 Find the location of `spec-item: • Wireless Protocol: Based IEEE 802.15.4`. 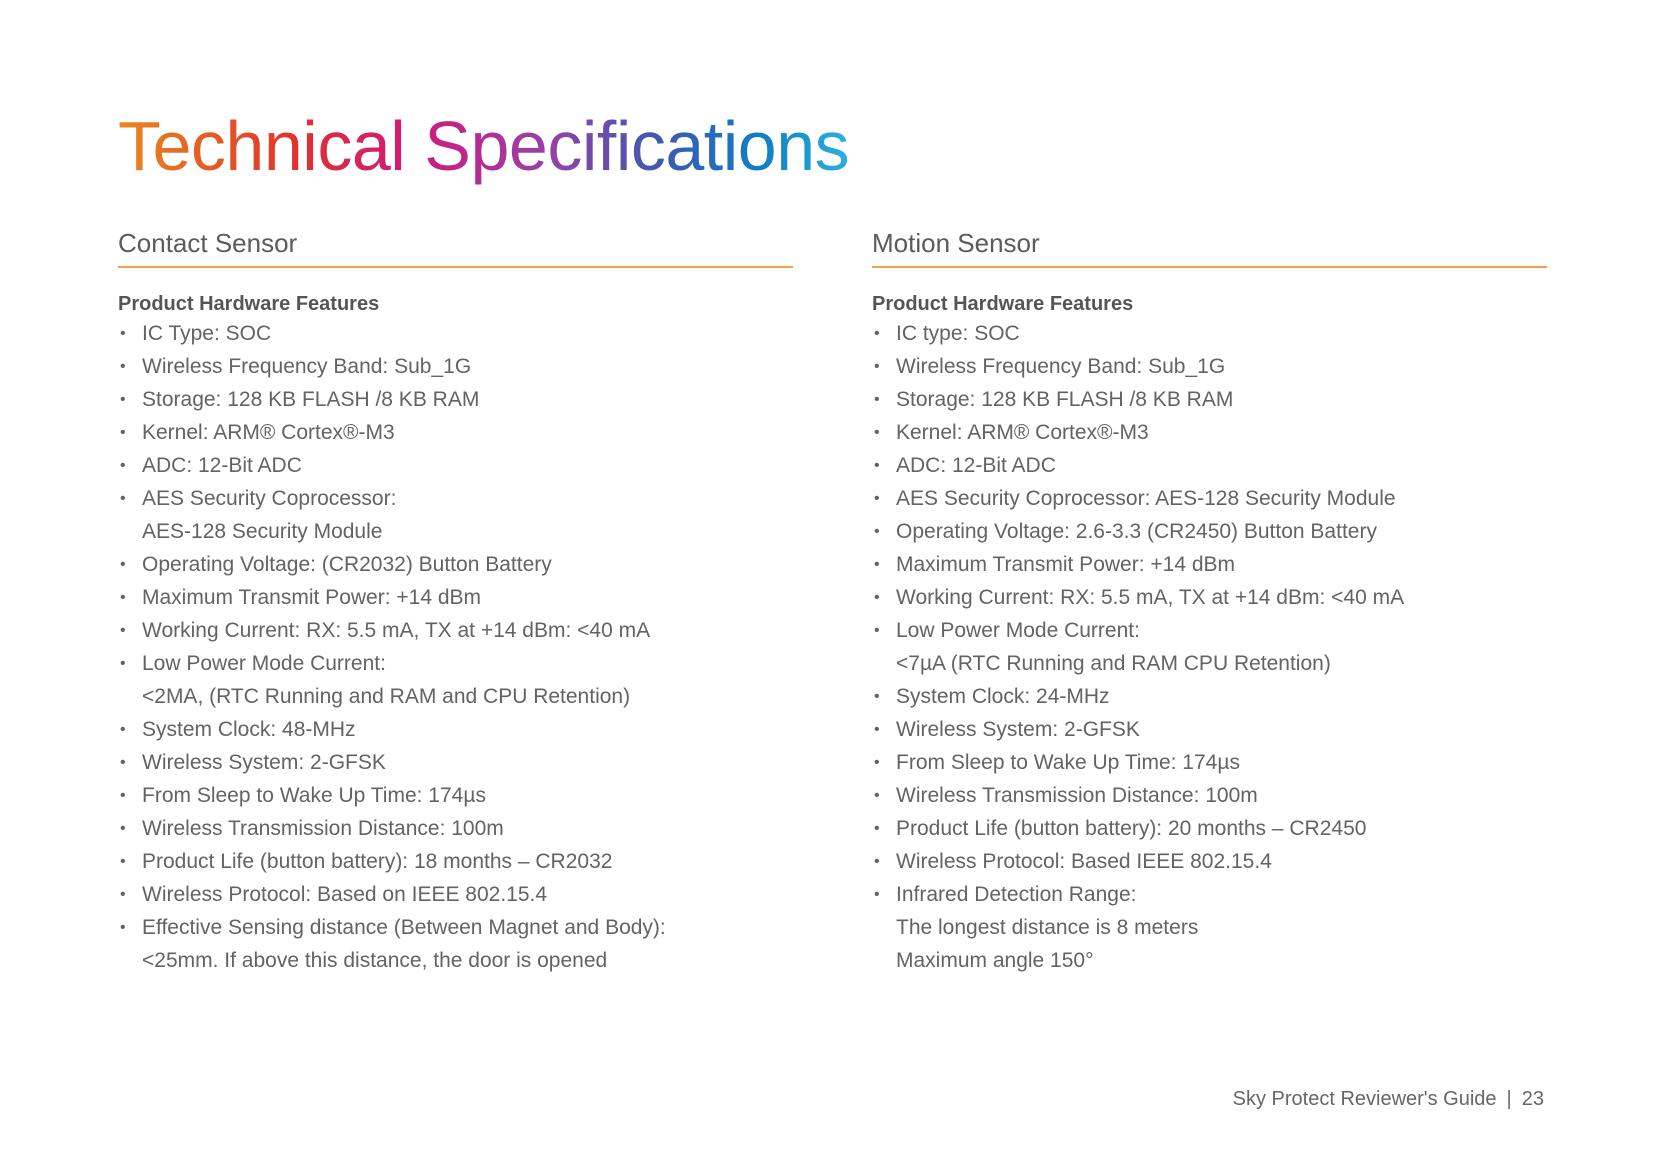

spec-item: • Wireless Protocol: Based IEEE 802.15.4 is located at coordinates (1209, 861).